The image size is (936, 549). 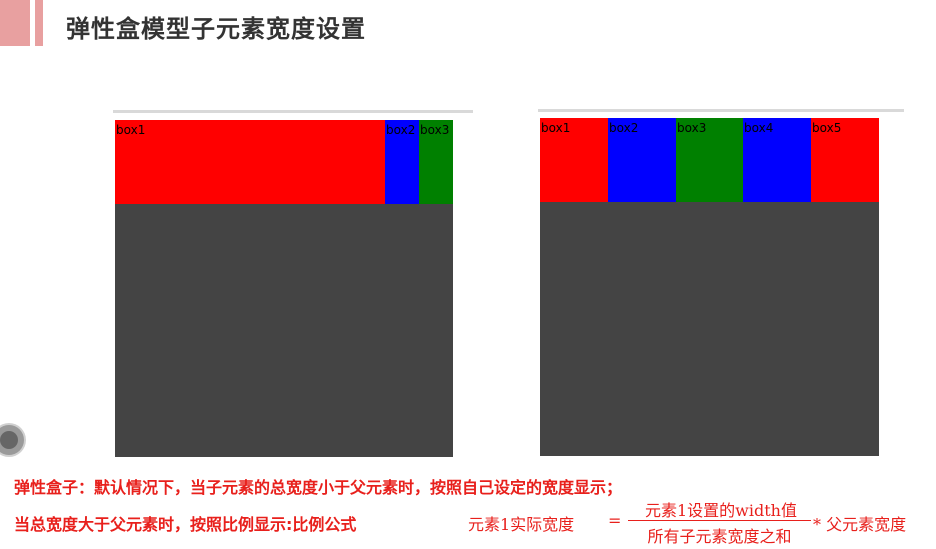 What do you see at coordinates (9, 440) in the screenshot?
I see `record-icon` at bounding box center [9, 440].